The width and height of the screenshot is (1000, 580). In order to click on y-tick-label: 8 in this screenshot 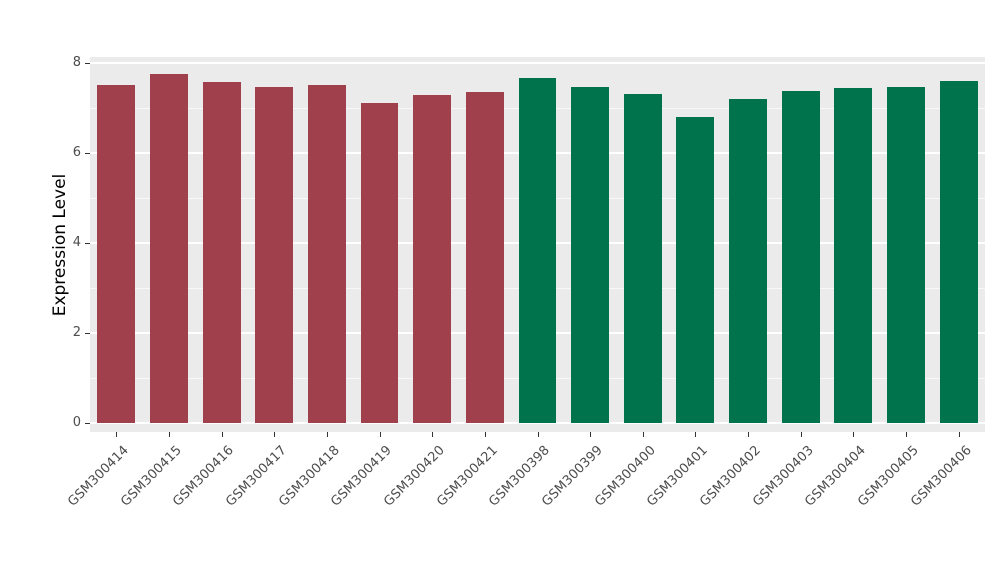, I will do `click(76, 62)`.